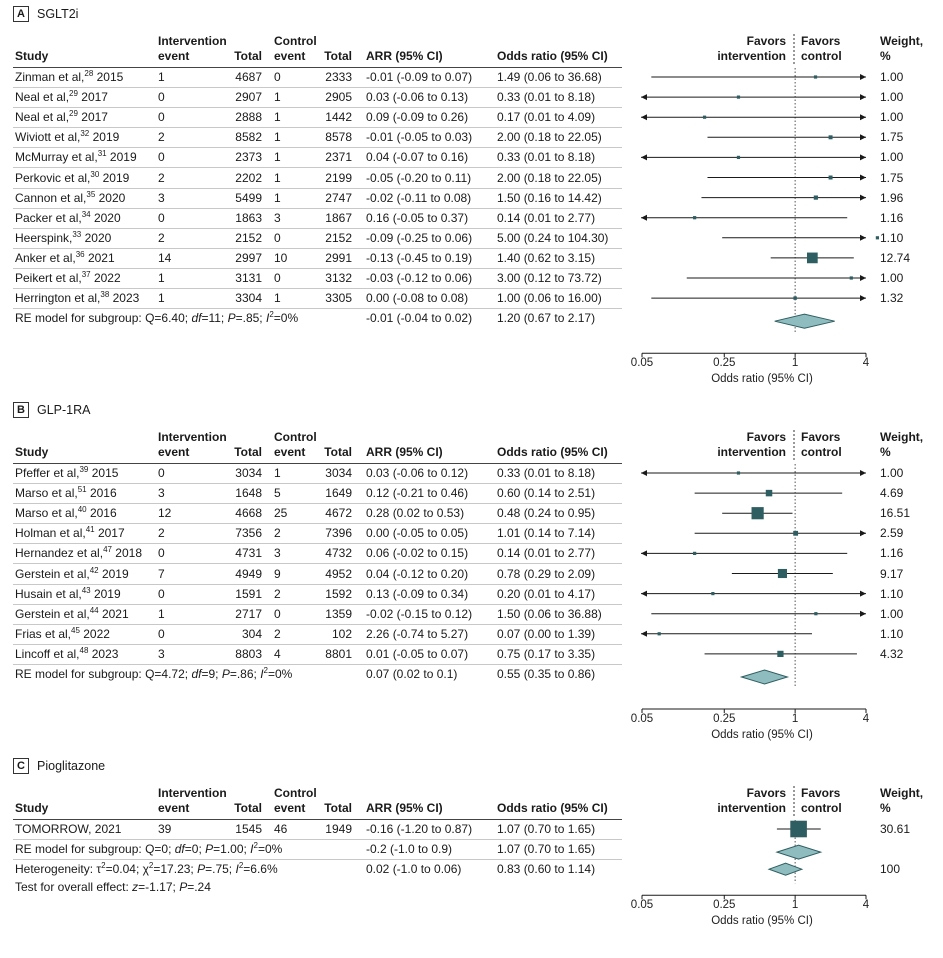  Describe the element at coordinates (750, 856) in the screenshot. I see `forest-plot-svg: 0.05 0.25 1 4 Odds ratio (95% CI)` at that location.